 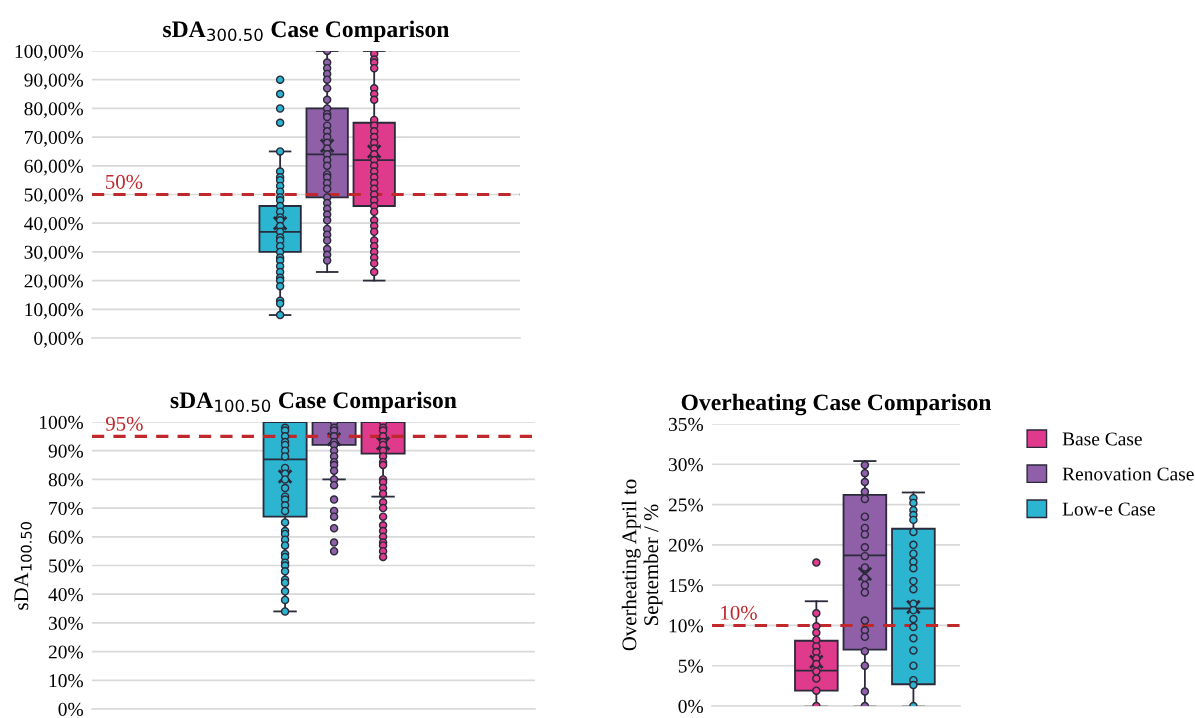 What do you see at coordinates (61, 422) in the screenshot?
I see `y-tick-label: 100%` at bounding box center [61, 422].